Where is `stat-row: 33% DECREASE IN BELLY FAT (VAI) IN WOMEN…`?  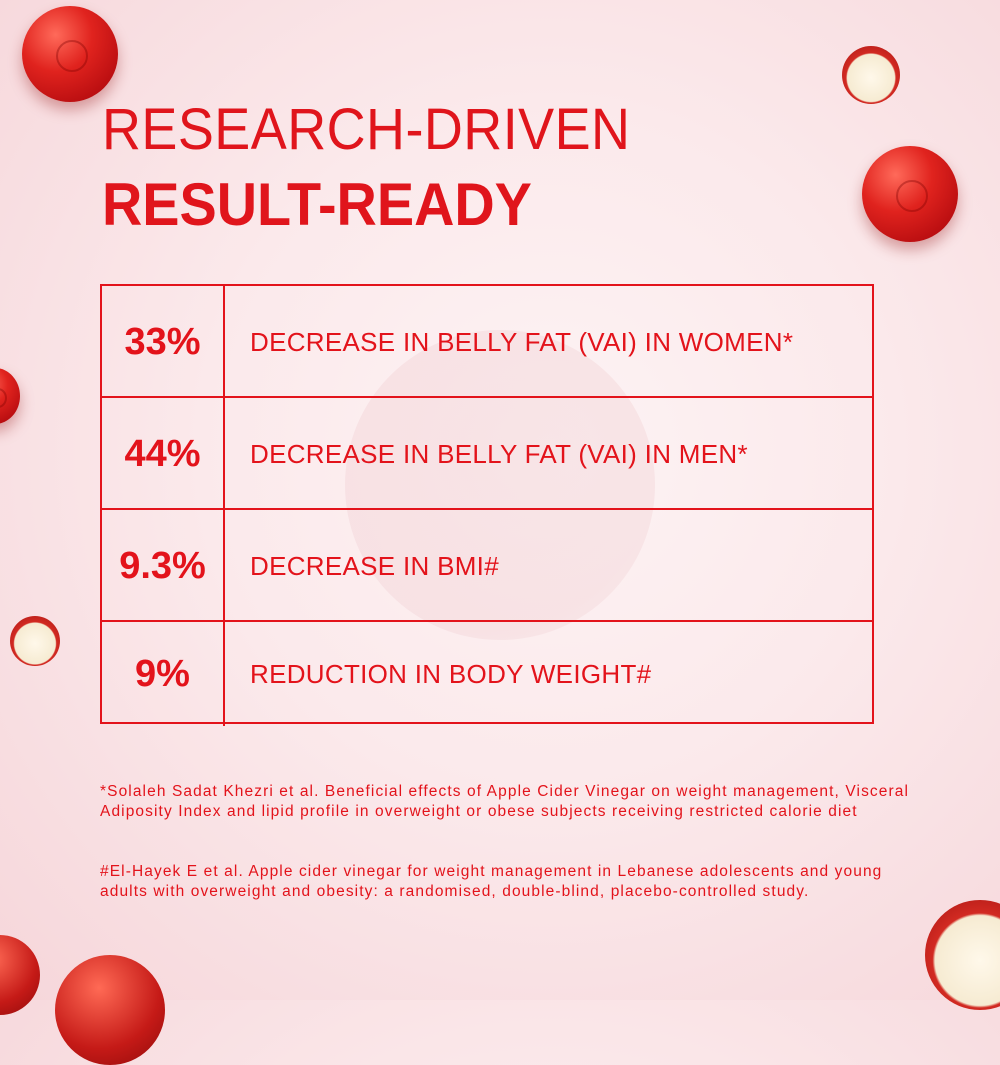 stat-row: 33% DECREASE IN BELLY FAT (VAI) IN WOMEN… is located at coordinates (487, 342).